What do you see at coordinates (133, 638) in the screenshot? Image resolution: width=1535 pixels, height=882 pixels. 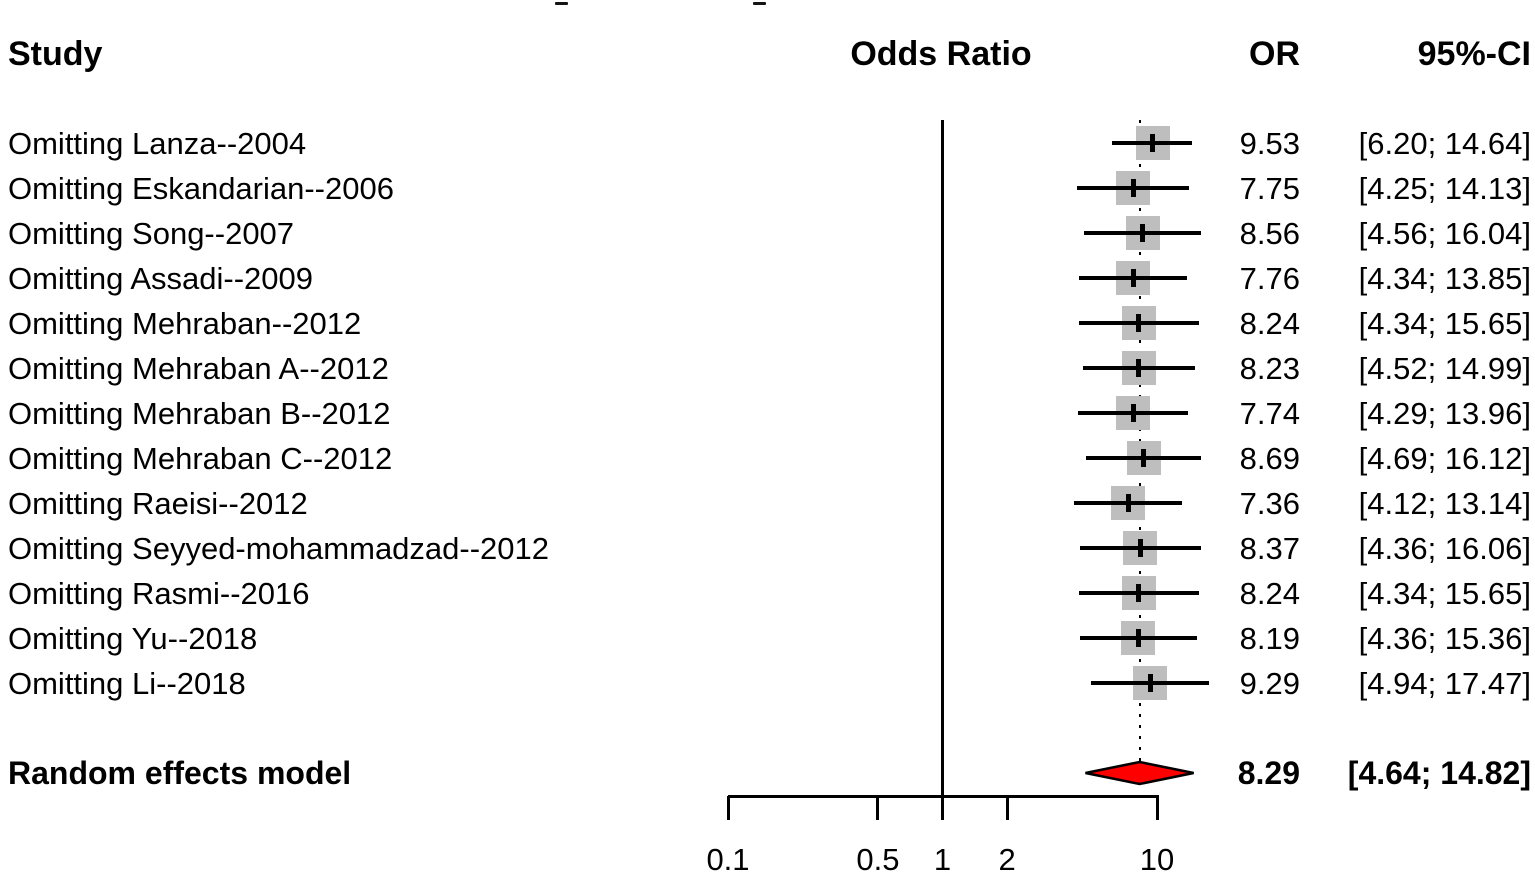 I see `study-label: Omitting Yu--2018` at bounding box center [133, 638].